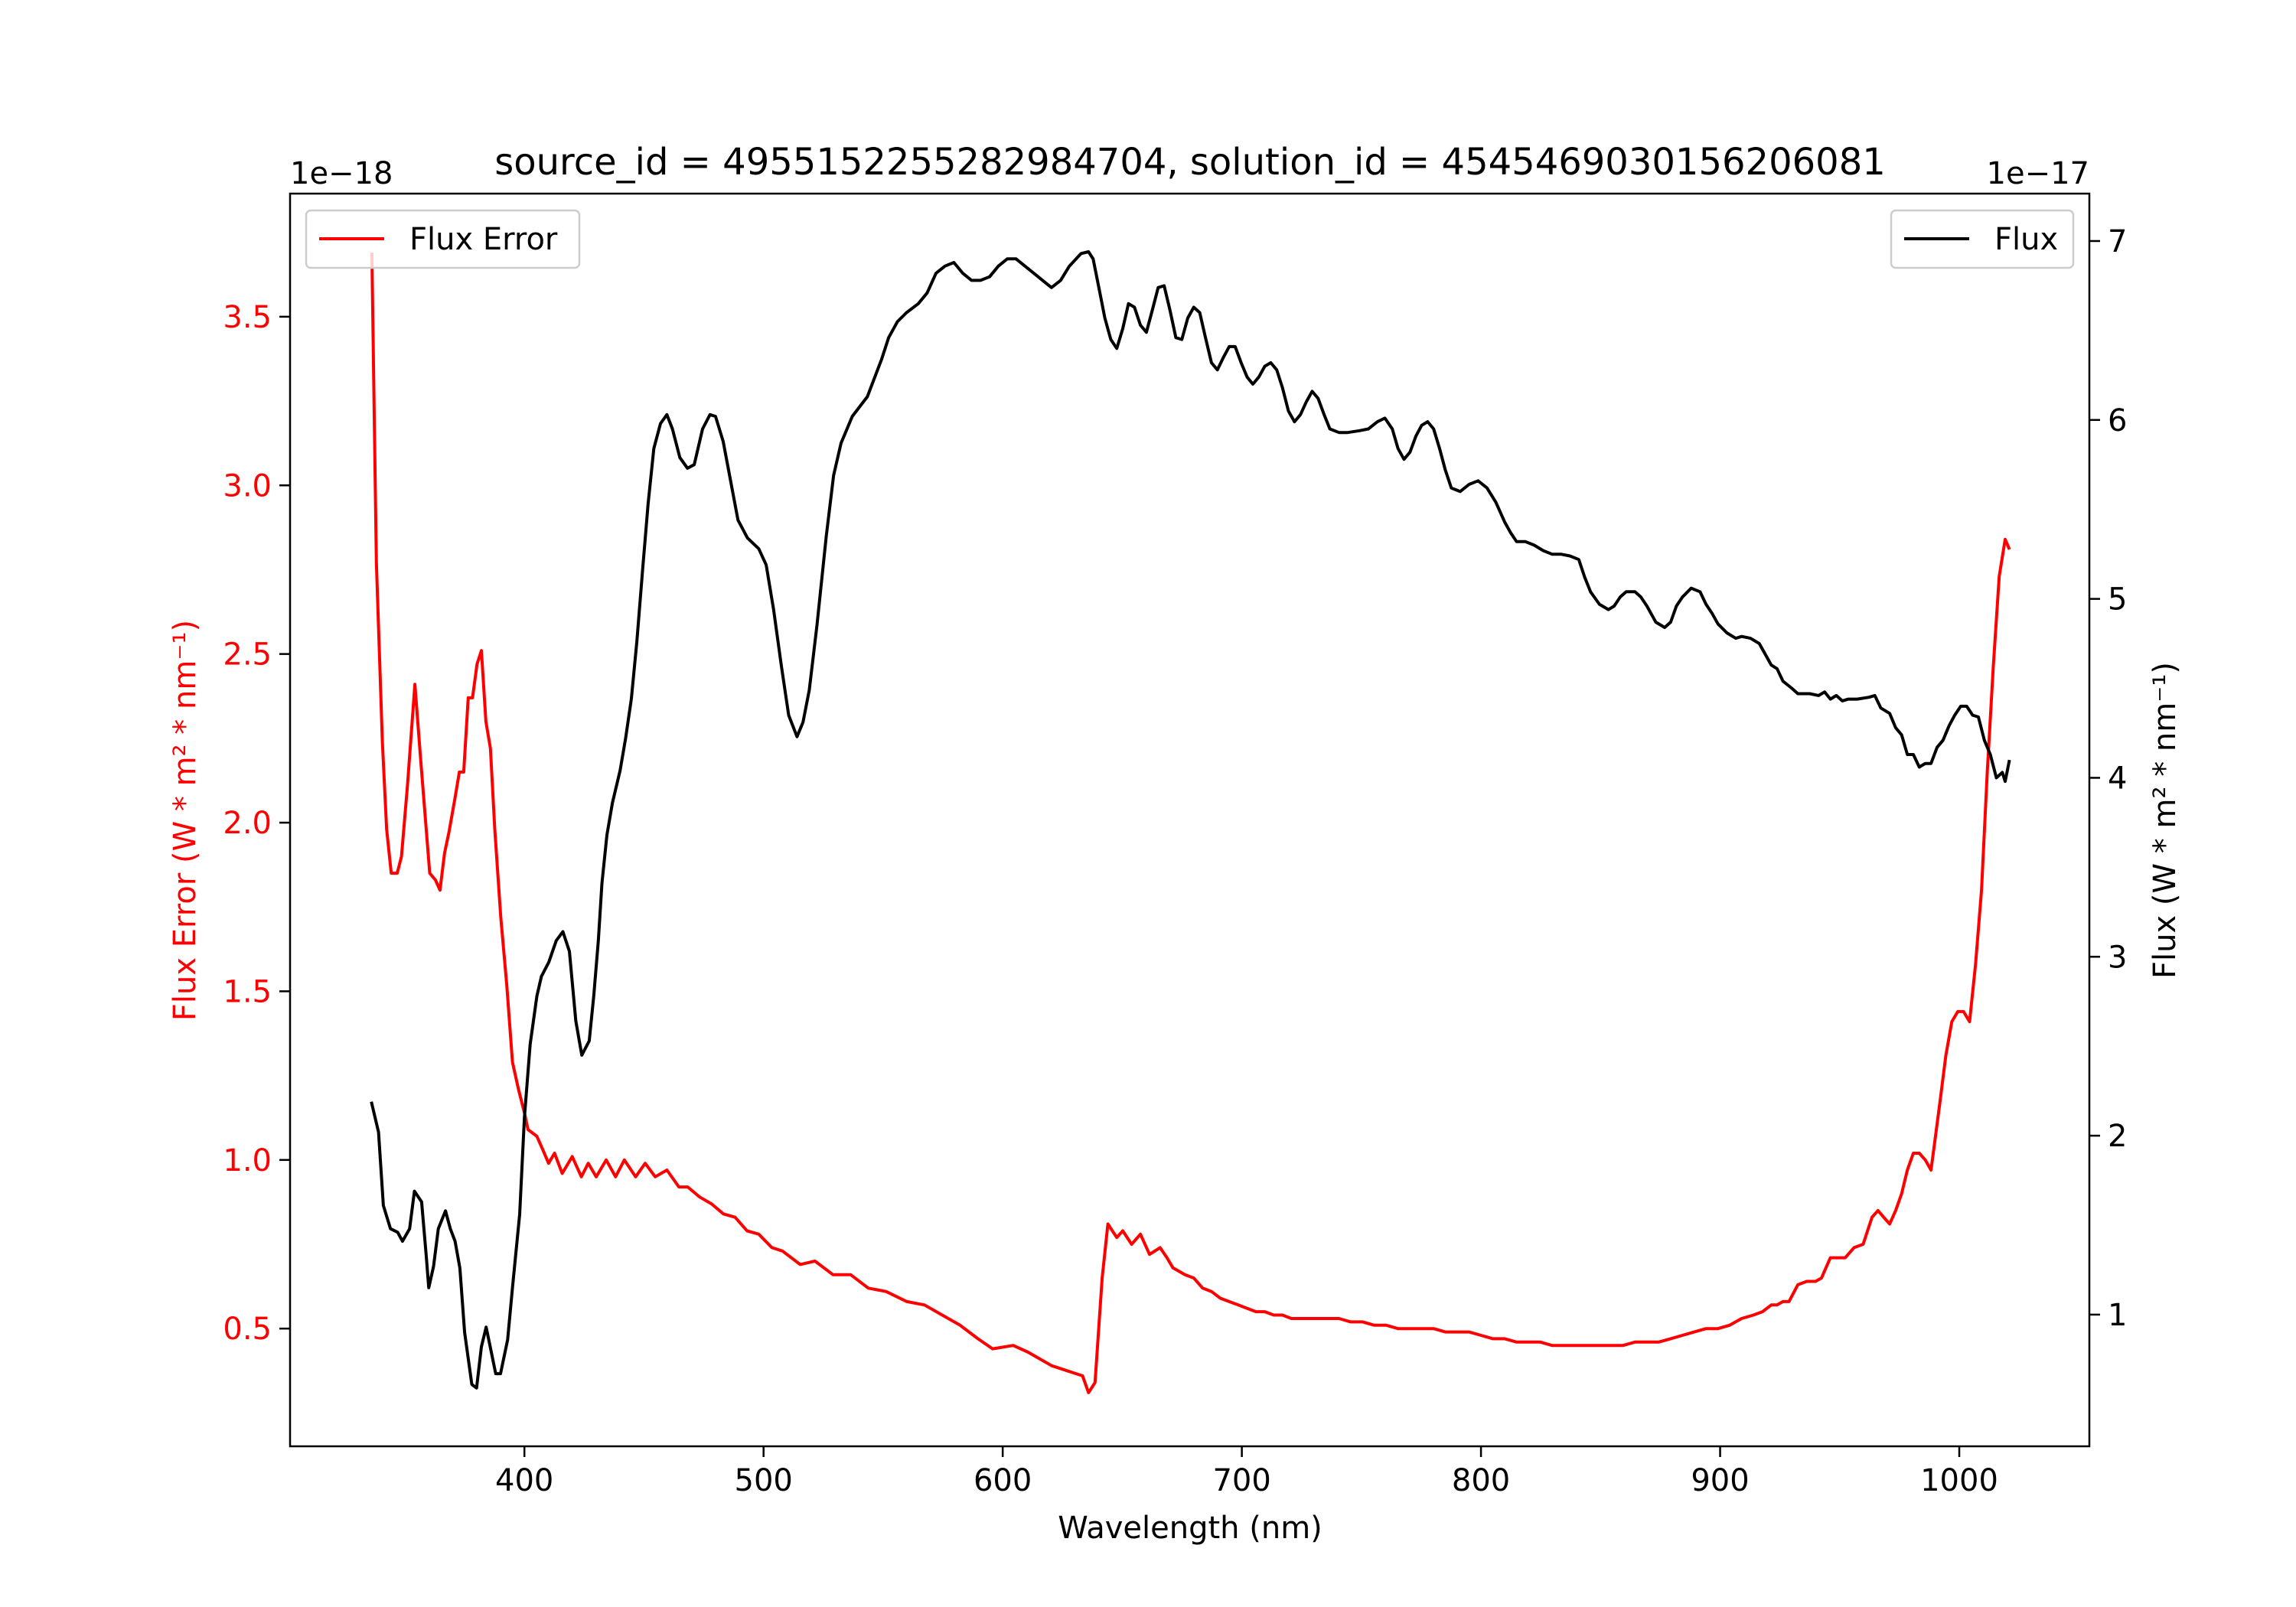  What do you see at coordinates (2026, 239) in the screenshot?
I see `legend-label-flux: Flux` at bounding box center [2026, 239].